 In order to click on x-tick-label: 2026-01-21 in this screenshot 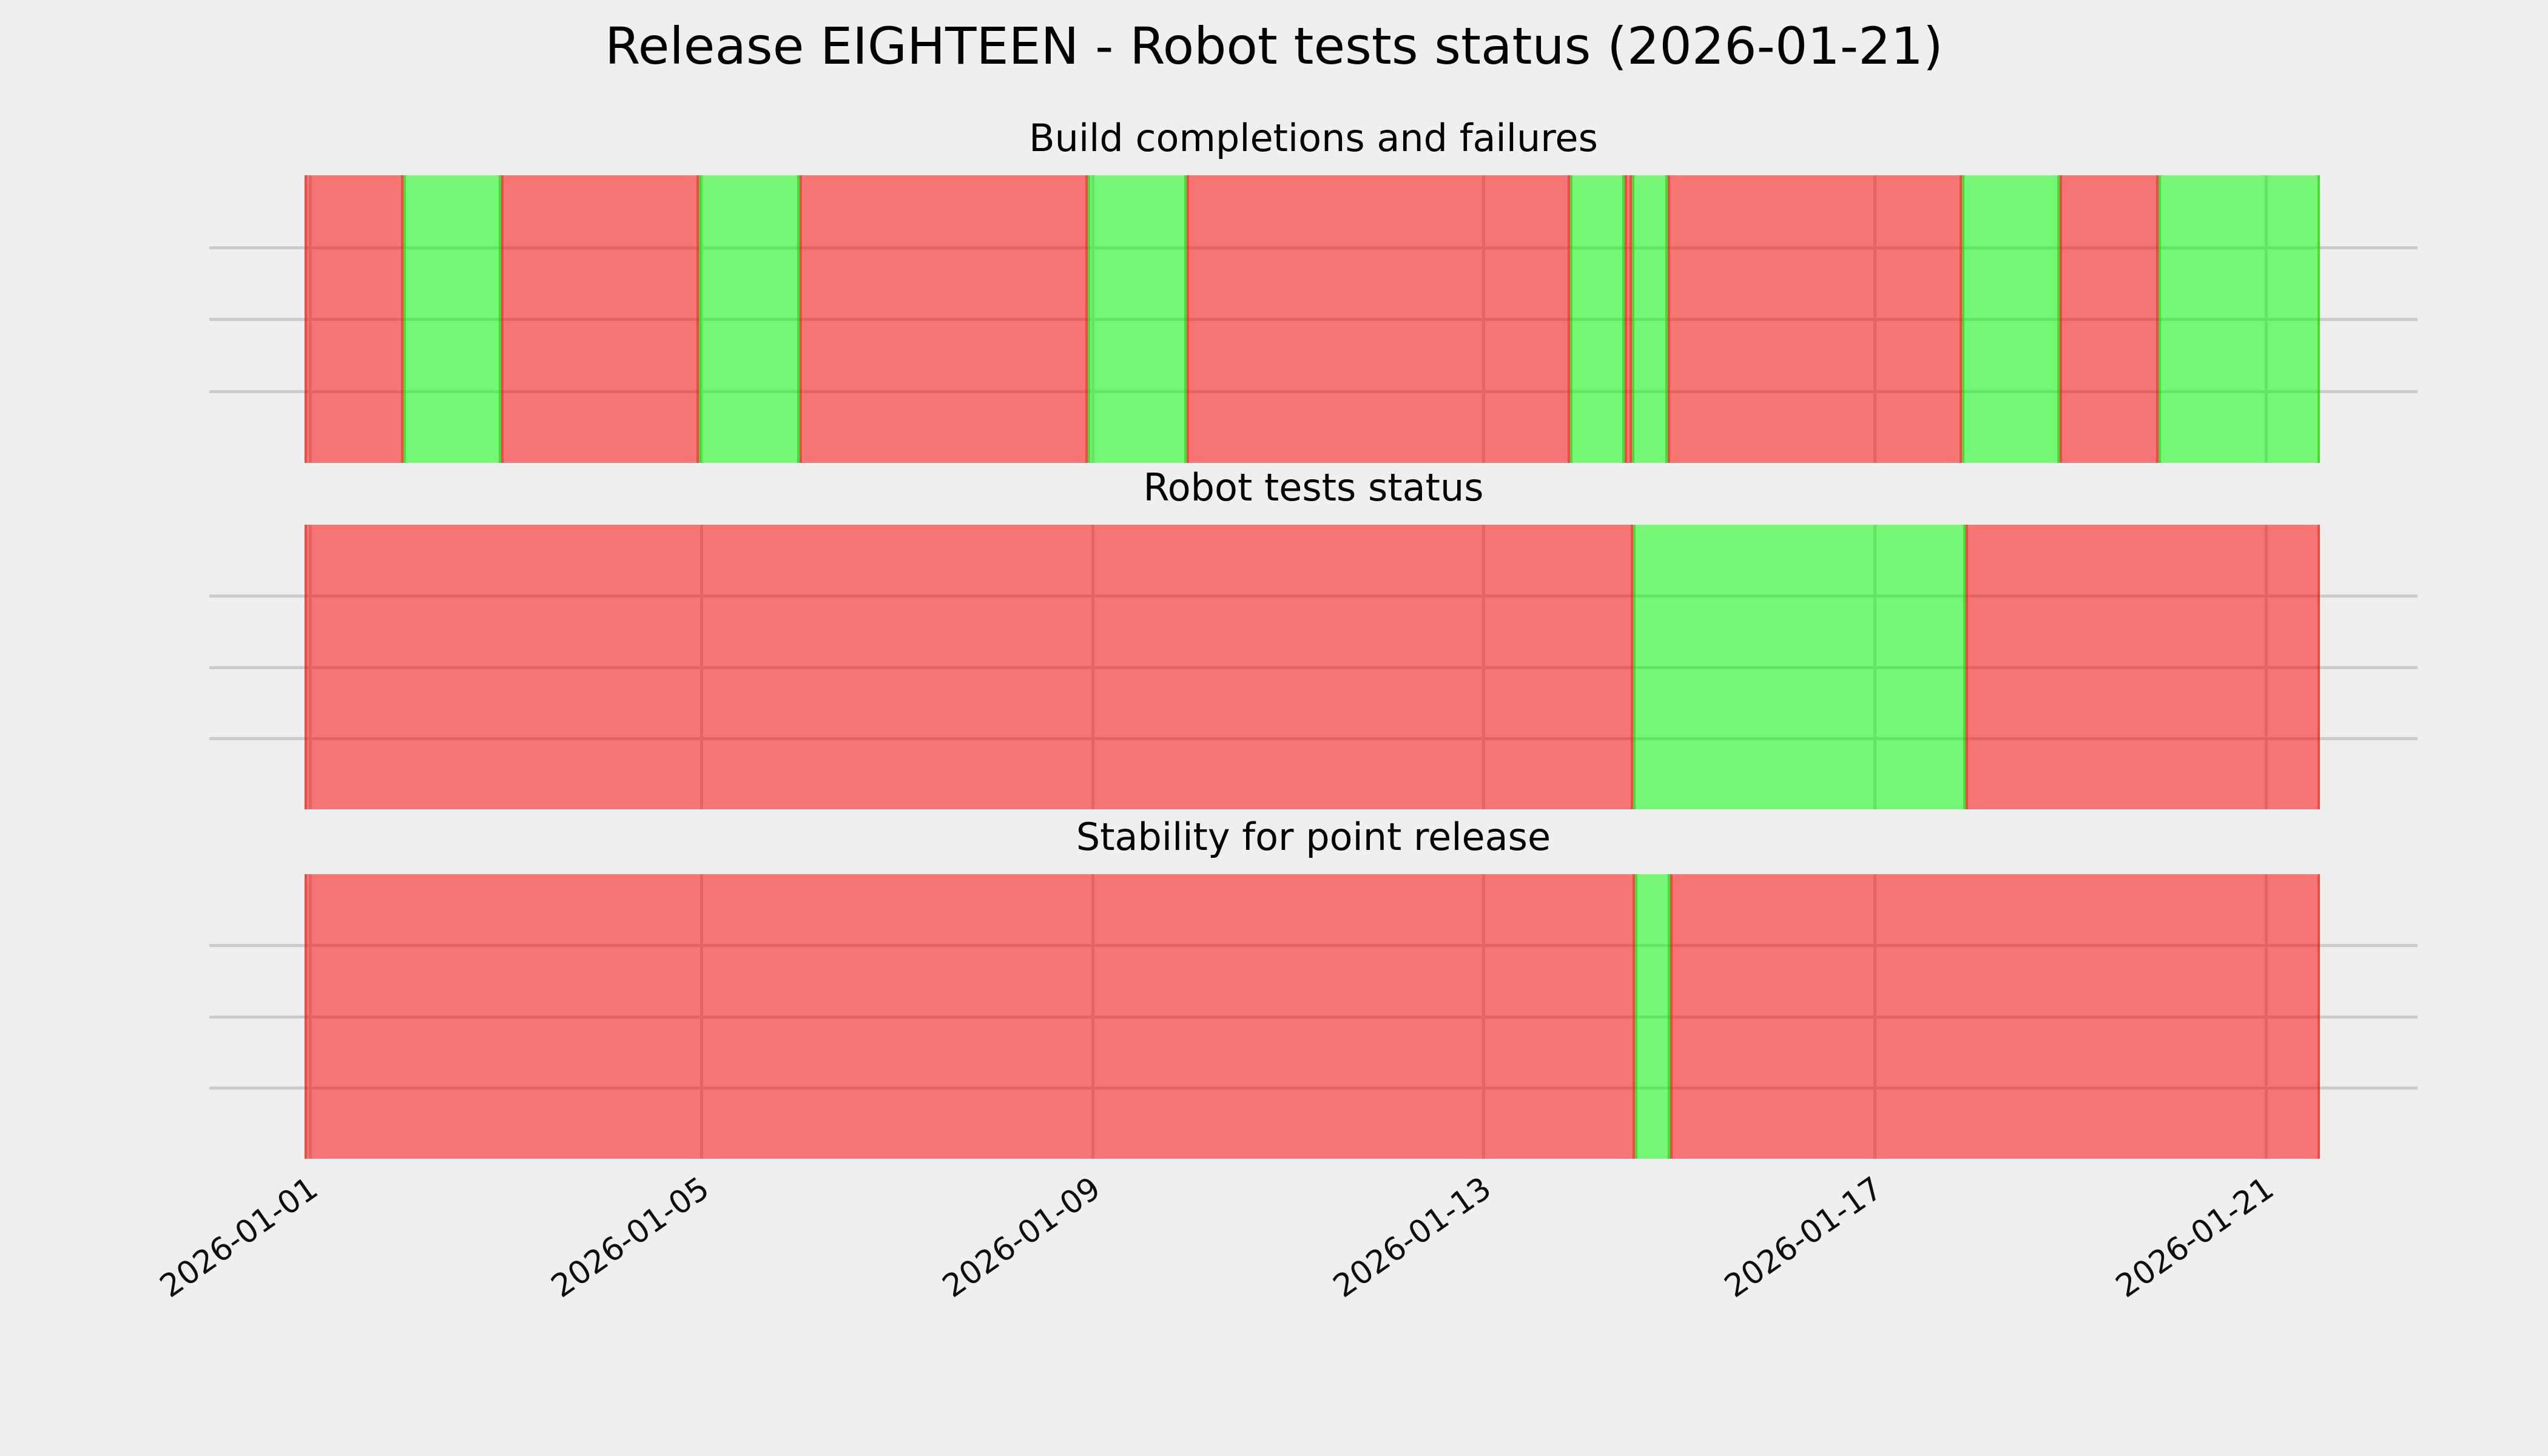, I will do `click(2195, 1238)`.